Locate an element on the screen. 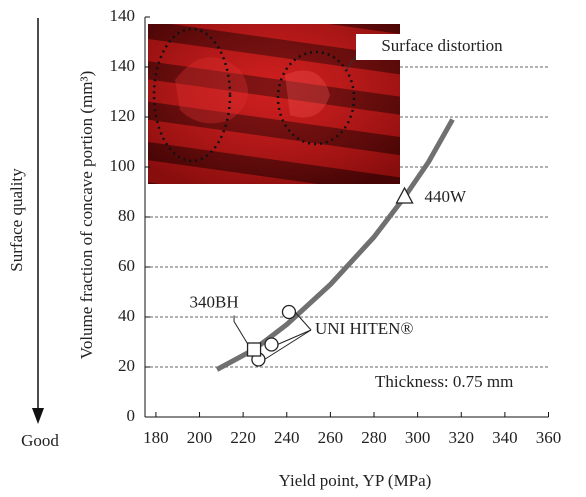 The width and height of the screenshot is (586, 497). label-bg is located at coordinates (442, 47).